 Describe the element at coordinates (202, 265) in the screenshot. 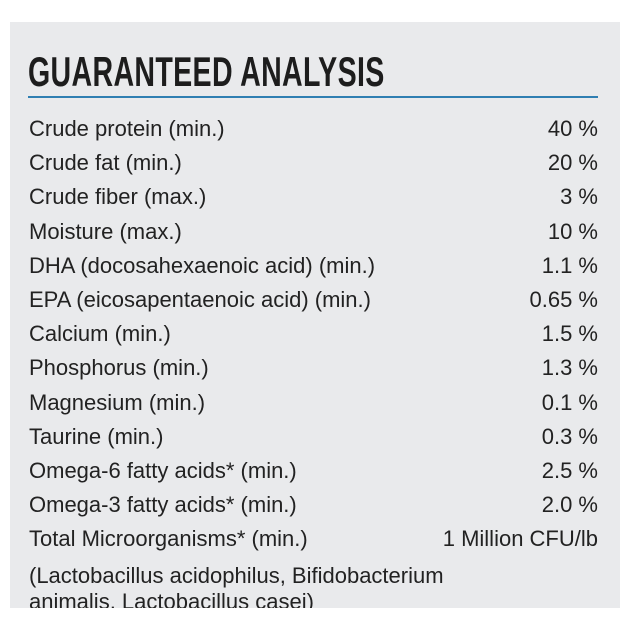

I see `row-label: DHA (docosahexaenoic acid) (min.)` at that location.